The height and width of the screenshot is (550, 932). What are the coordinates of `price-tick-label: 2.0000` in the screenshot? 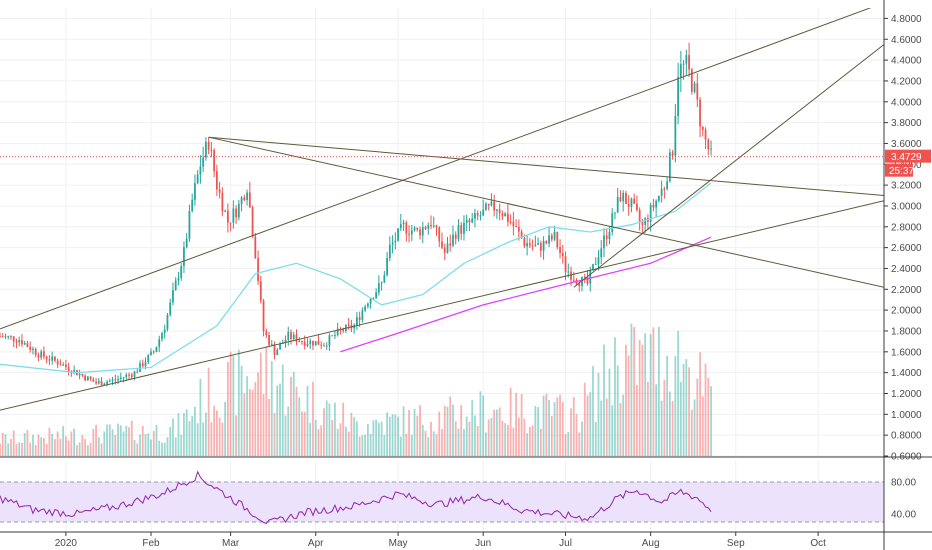 It's located at (906, 311).